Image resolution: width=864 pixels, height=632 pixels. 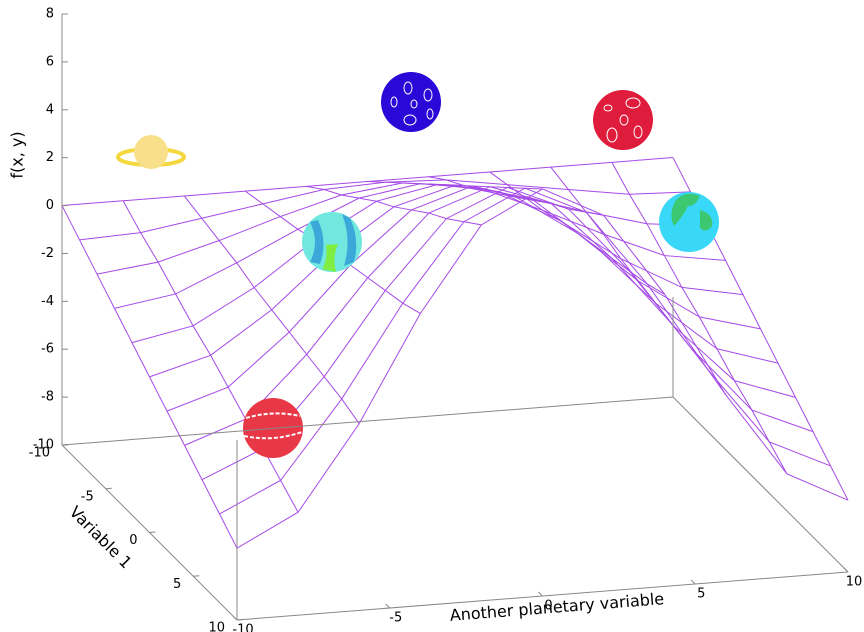 I want to click on planet-striped, so click(x=332, y=242).